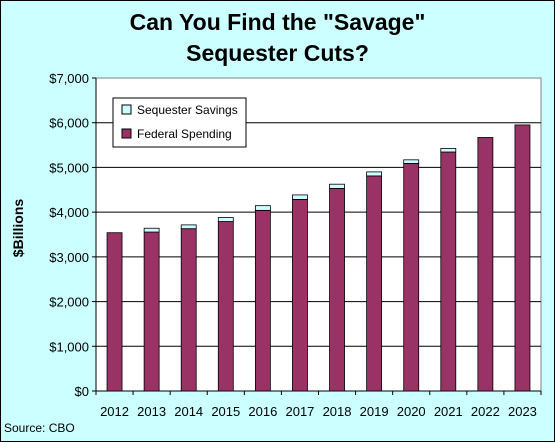 This screenshot has width=555, height=442. Describe the element at coordinates (277, 22) in the screenshot. I see `chart-title-line1: Can You Find the "Savage"` at that location.